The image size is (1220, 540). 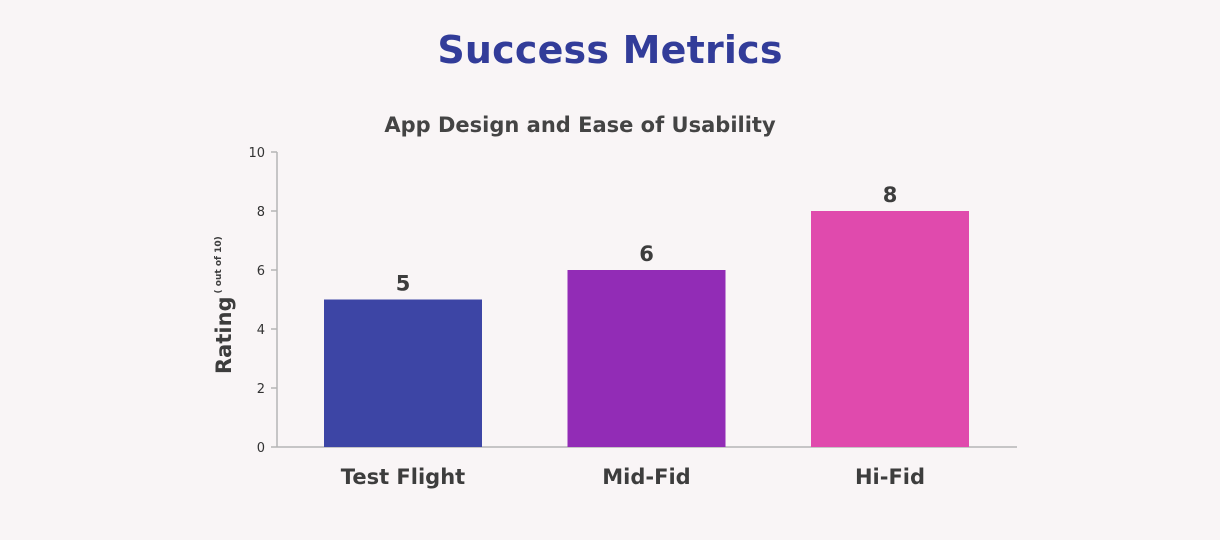 I want to click on y-axis-label-sub: ( out of 10), so click(x=219, y=264).